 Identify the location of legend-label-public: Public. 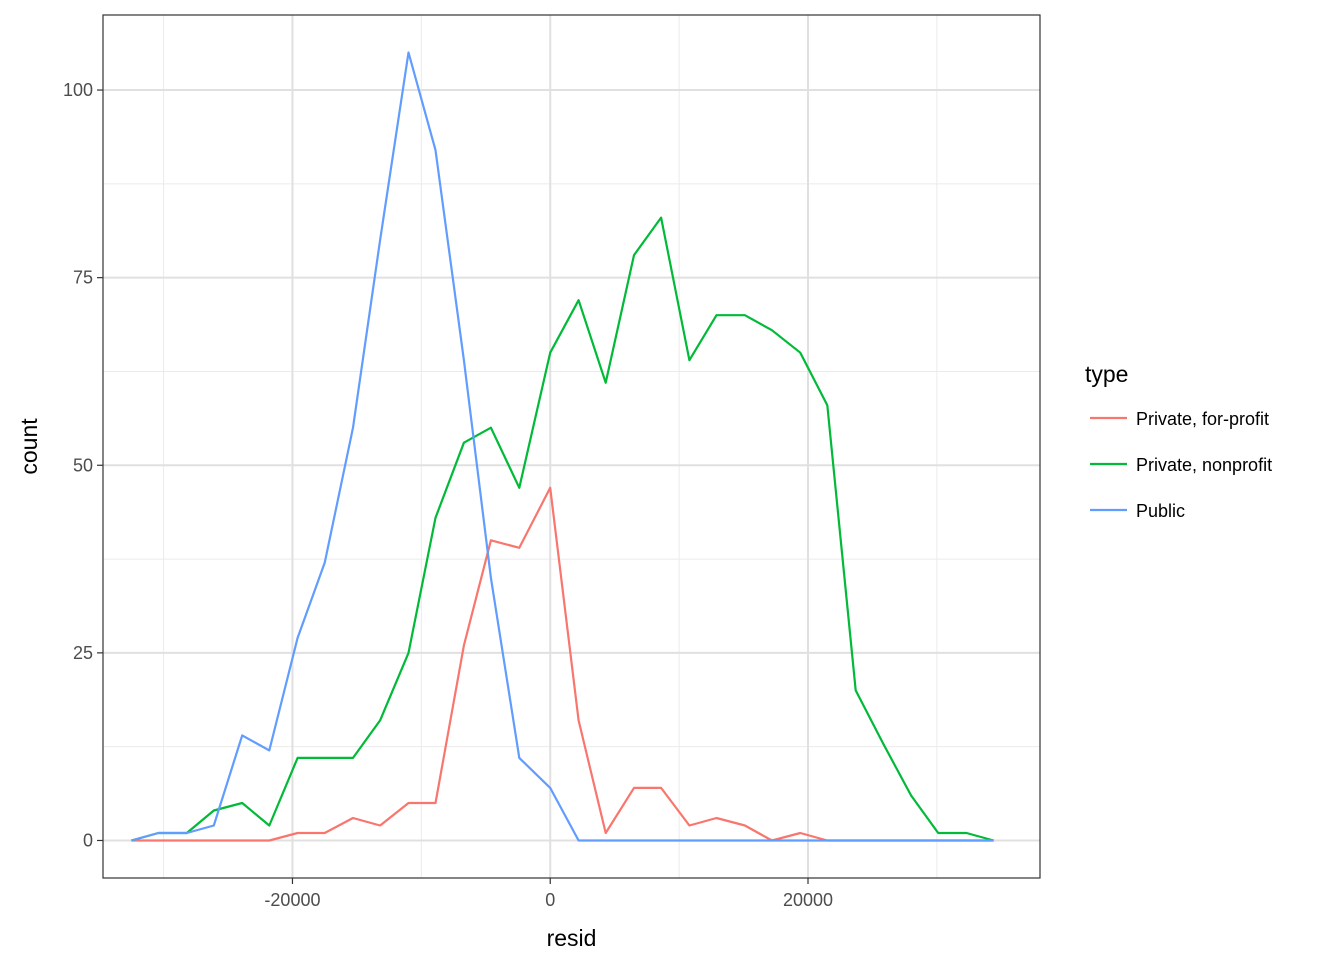
(1160, 511).